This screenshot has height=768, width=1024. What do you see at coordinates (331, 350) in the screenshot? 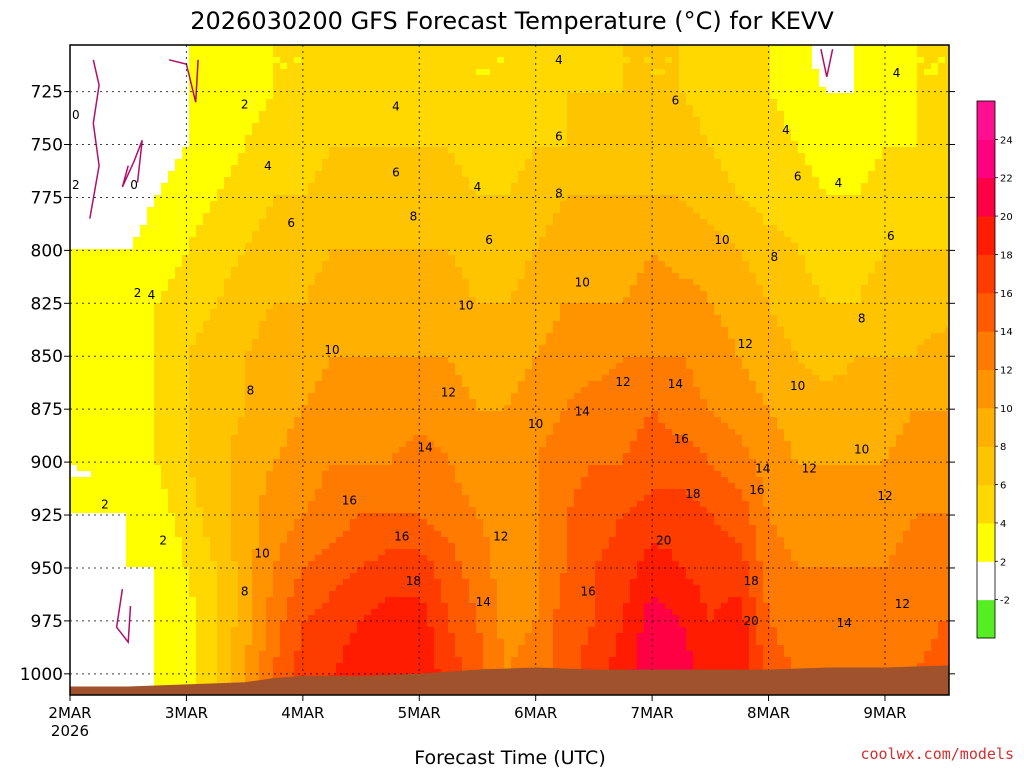
I see `contour-label-26: 10` at bounding box center [331, 350].